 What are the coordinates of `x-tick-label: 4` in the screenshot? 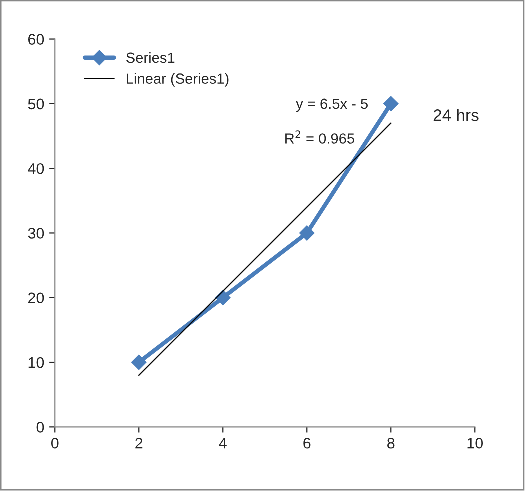 It's located at (223, 443).